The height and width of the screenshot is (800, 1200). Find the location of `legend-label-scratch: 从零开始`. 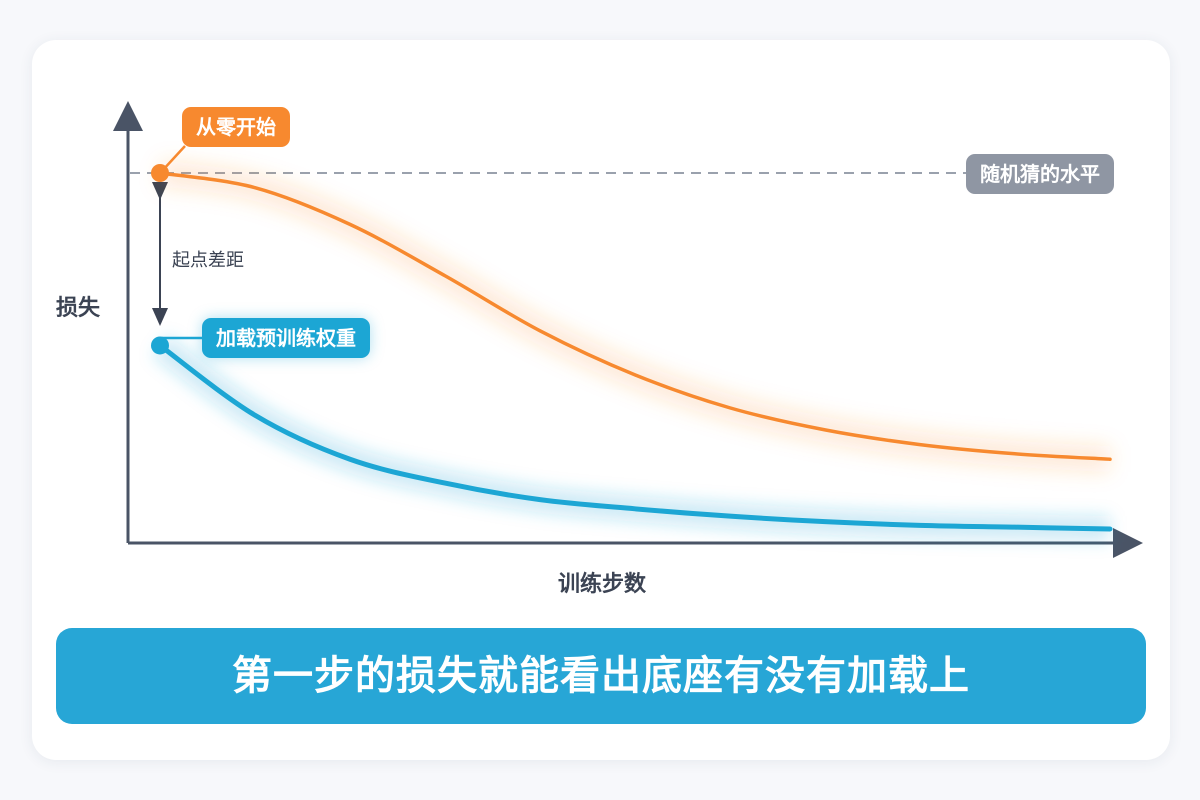

legend-label-scratch: 从零开始 is located at coordinates (236, 127).